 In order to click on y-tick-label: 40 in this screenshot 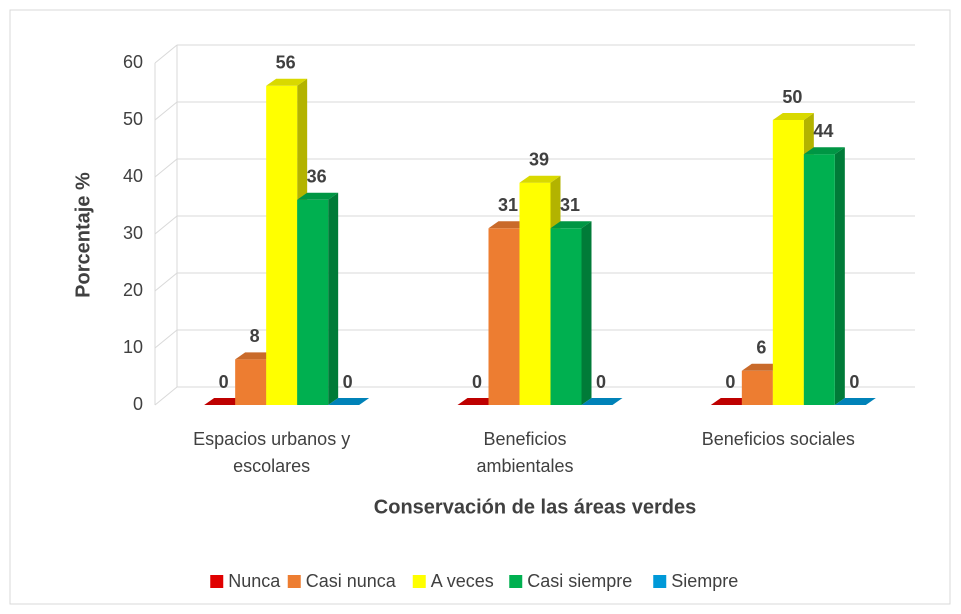, I will do `click(133, 176)`.